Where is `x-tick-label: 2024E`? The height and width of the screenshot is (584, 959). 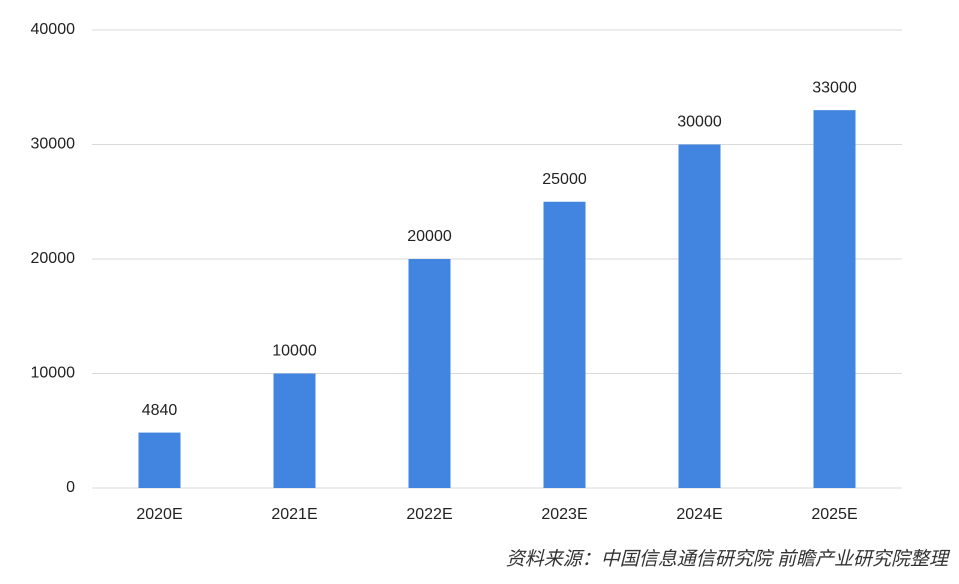 x-tick-label: 2024E is located at coordinates (699, 514).